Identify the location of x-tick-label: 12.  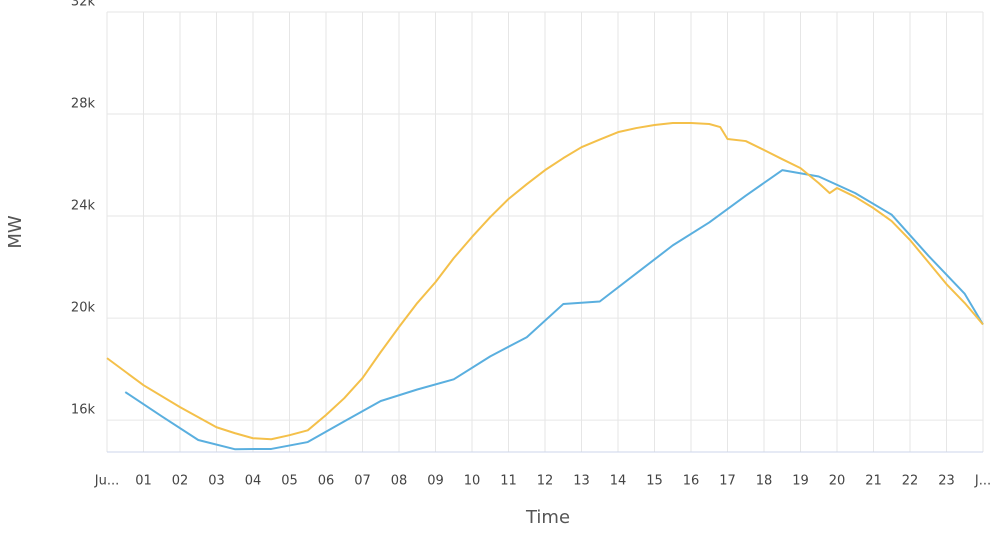
(545, 481).